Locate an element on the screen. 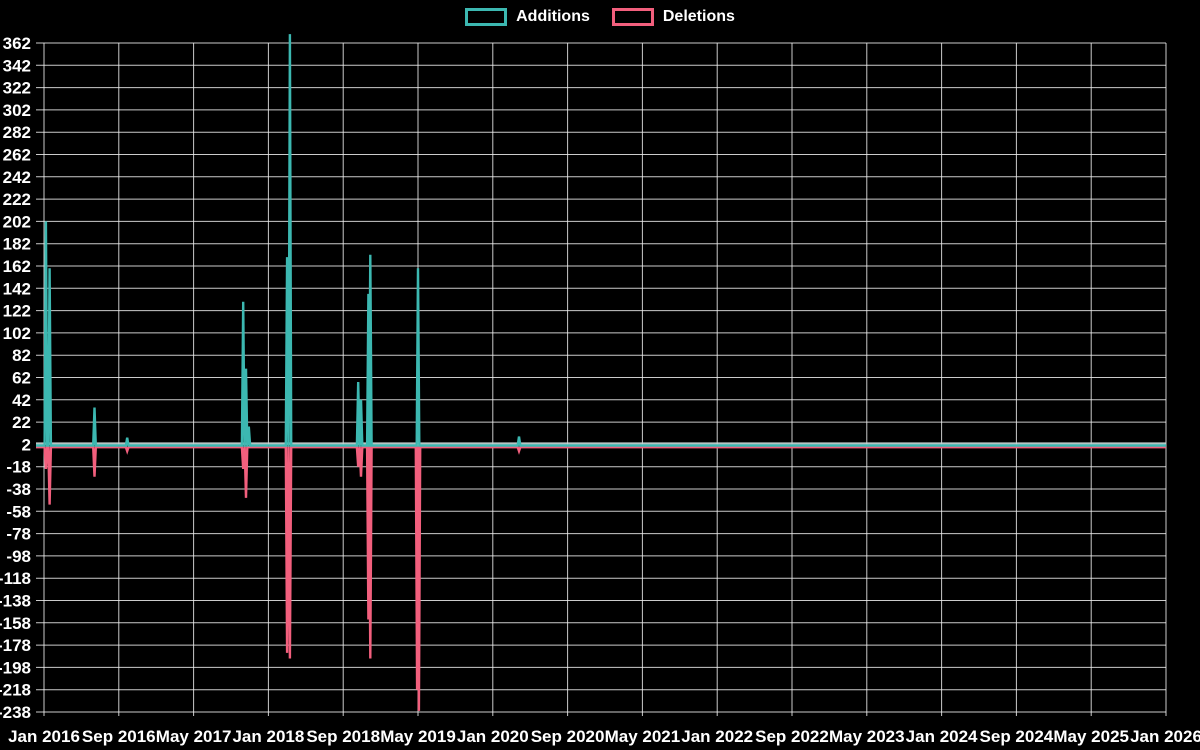 Image resolution: width=1200 pixels, height=750 pixels. x-tick-label: May 2019 is located at coordinates (418, 736).